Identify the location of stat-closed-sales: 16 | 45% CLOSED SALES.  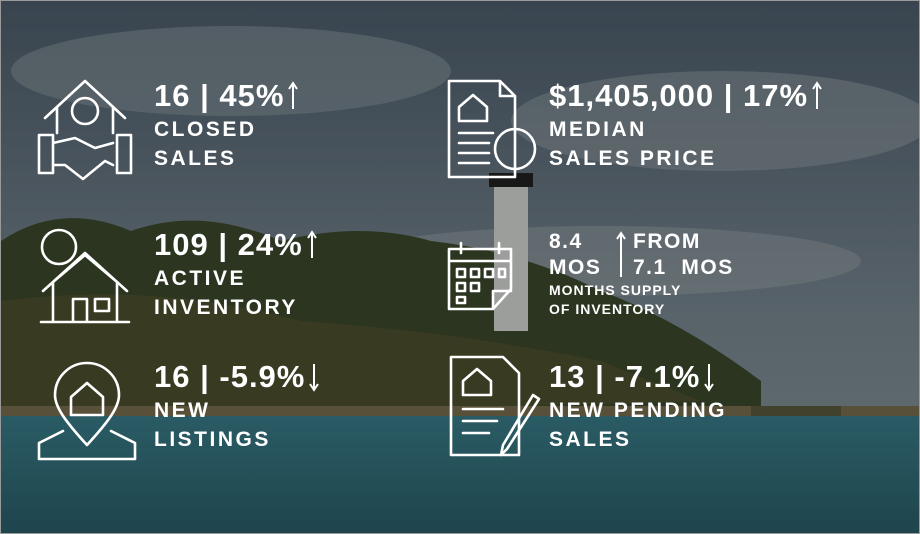
(226, 125).